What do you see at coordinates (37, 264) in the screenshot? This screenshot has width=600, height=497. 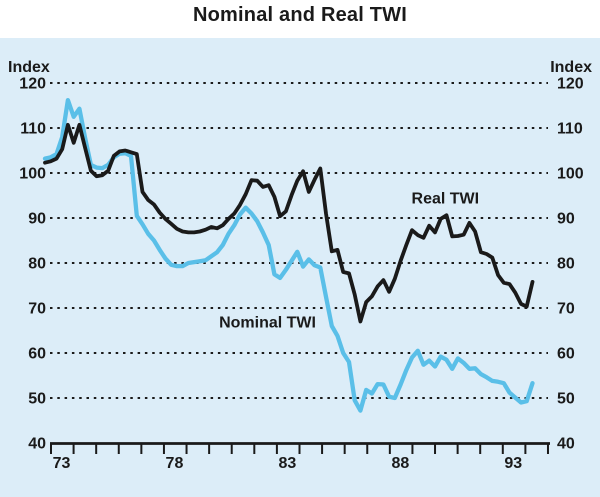 I see `y-tick-label-left: 80` at bounding box center [37, 264].